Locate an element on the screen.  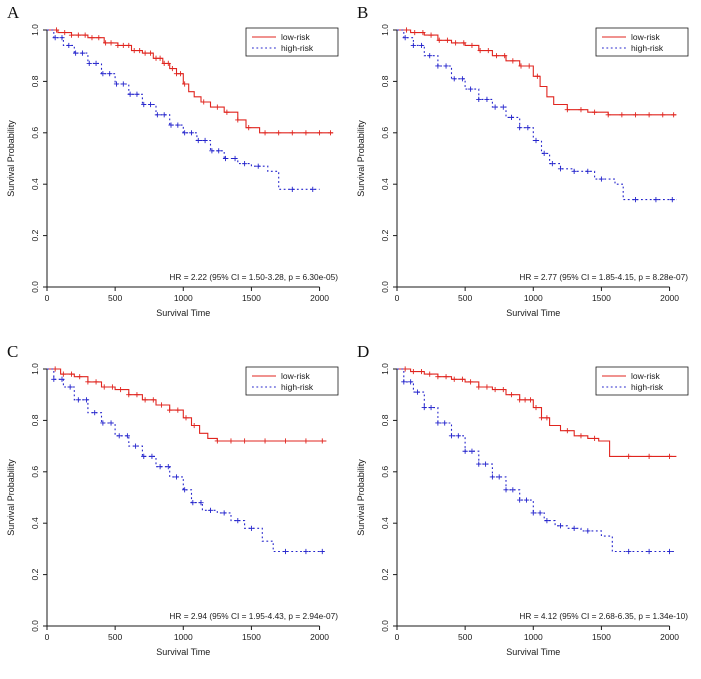
panel-letter-c: C is located at coordinates (13, 351).